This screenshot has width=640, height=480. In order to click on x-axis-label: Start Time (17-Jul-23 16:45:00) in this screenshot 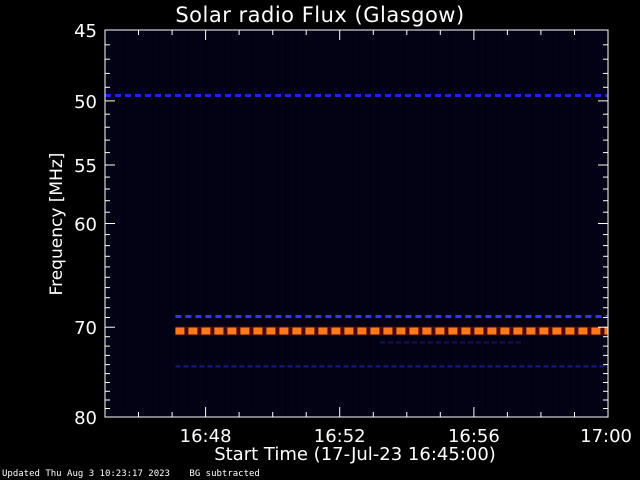, I will do `click(355, 454)`.